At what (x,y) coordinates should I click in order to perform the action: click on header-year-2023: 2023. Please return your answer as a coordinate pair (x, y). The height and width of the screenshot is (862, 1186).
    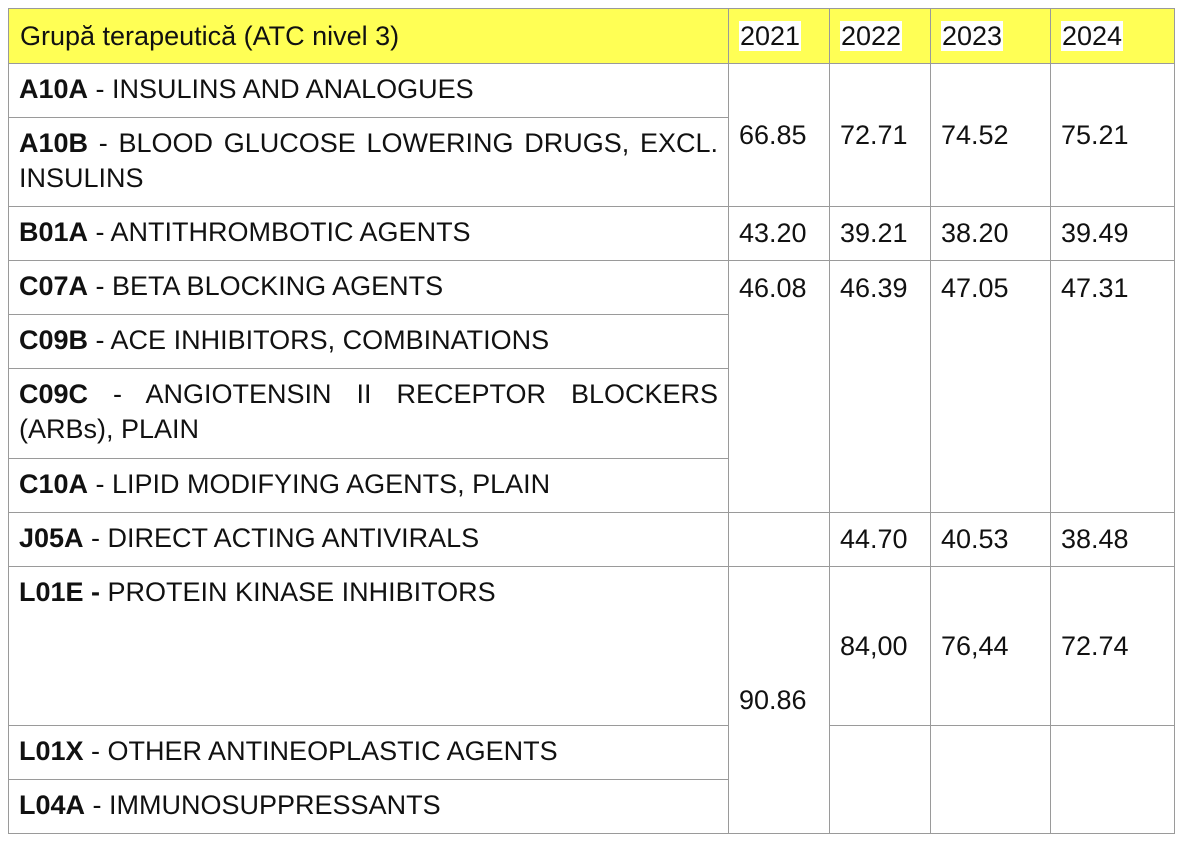
    Looking at the image, I should click on (990, 36).